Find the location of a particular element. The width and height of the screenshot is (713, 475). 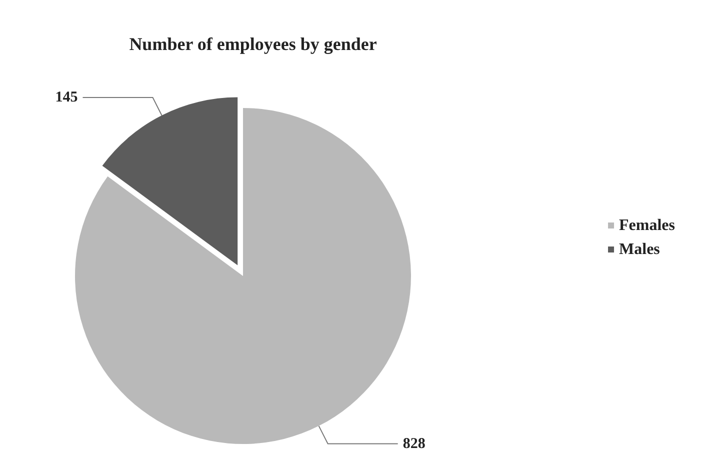

legend-label: Males is located at coordinates (639, 249).